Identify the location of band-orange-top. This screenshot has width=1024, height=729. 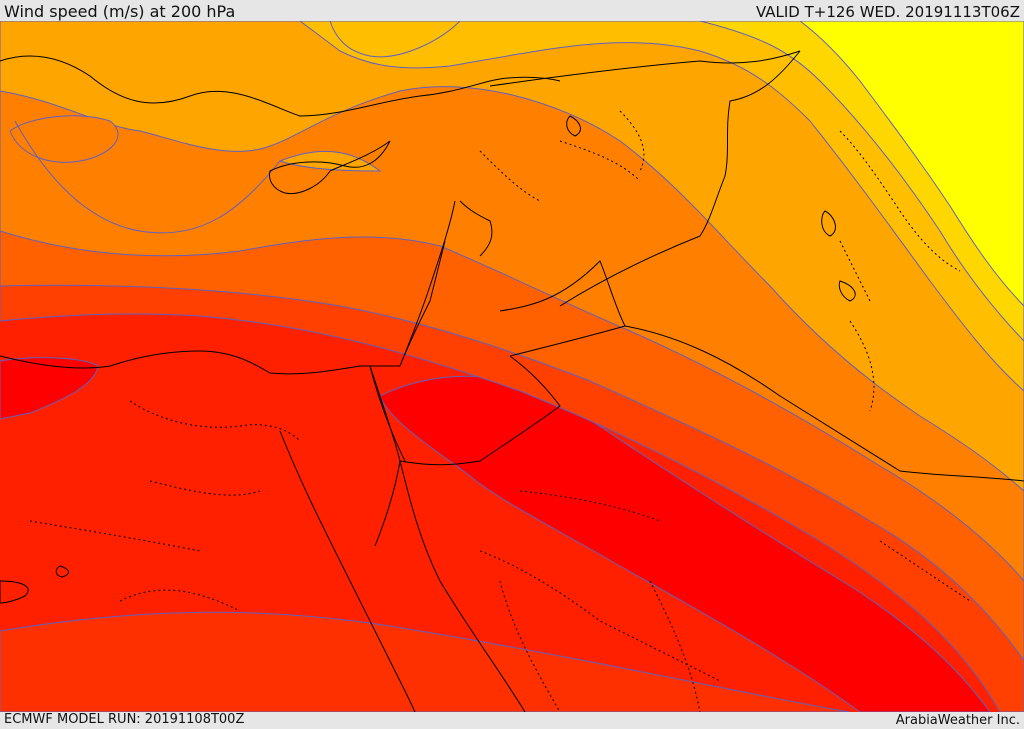
(64, 139).